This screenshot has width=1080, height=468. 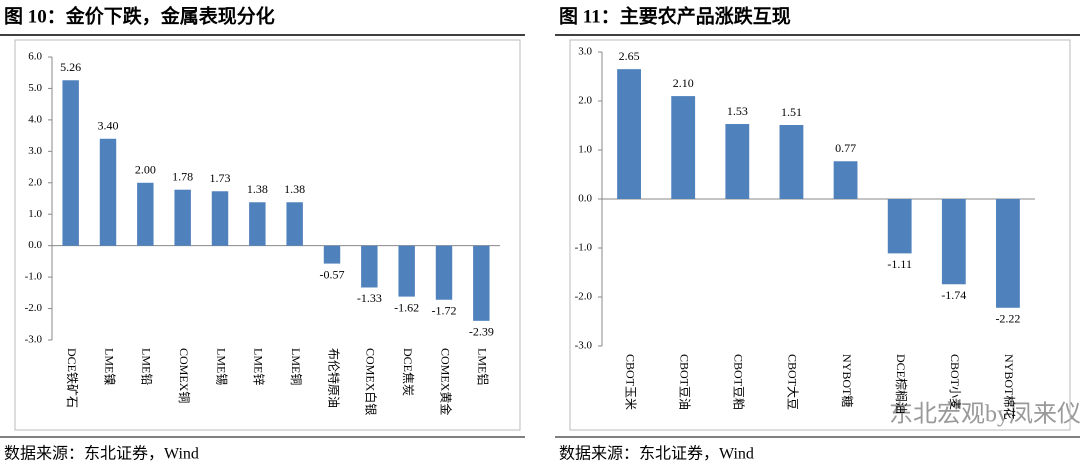 I want to click on chart-title: 图 11：主要农产品涨跌互现, so click(x=675, y=15).